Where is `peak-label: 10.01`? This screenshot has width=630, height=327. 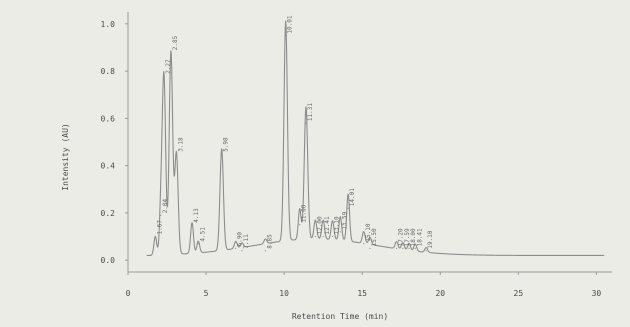 peak-label: 10.01 is located at coordinates (290, 24).